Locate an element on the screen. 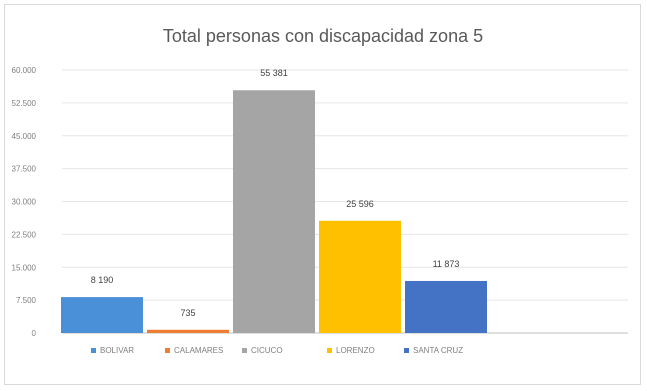 The width and height of the screenshot is (647, 391). y-tick-label: 15.000 is located at coordinates (24, 267).